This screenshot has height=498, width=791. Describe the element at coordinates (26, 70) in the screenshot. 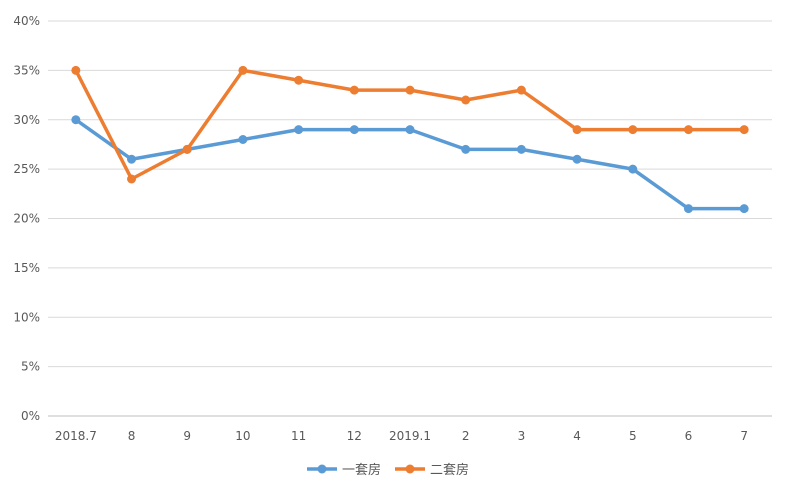

I see `y-tick-label: 35%` at that location.